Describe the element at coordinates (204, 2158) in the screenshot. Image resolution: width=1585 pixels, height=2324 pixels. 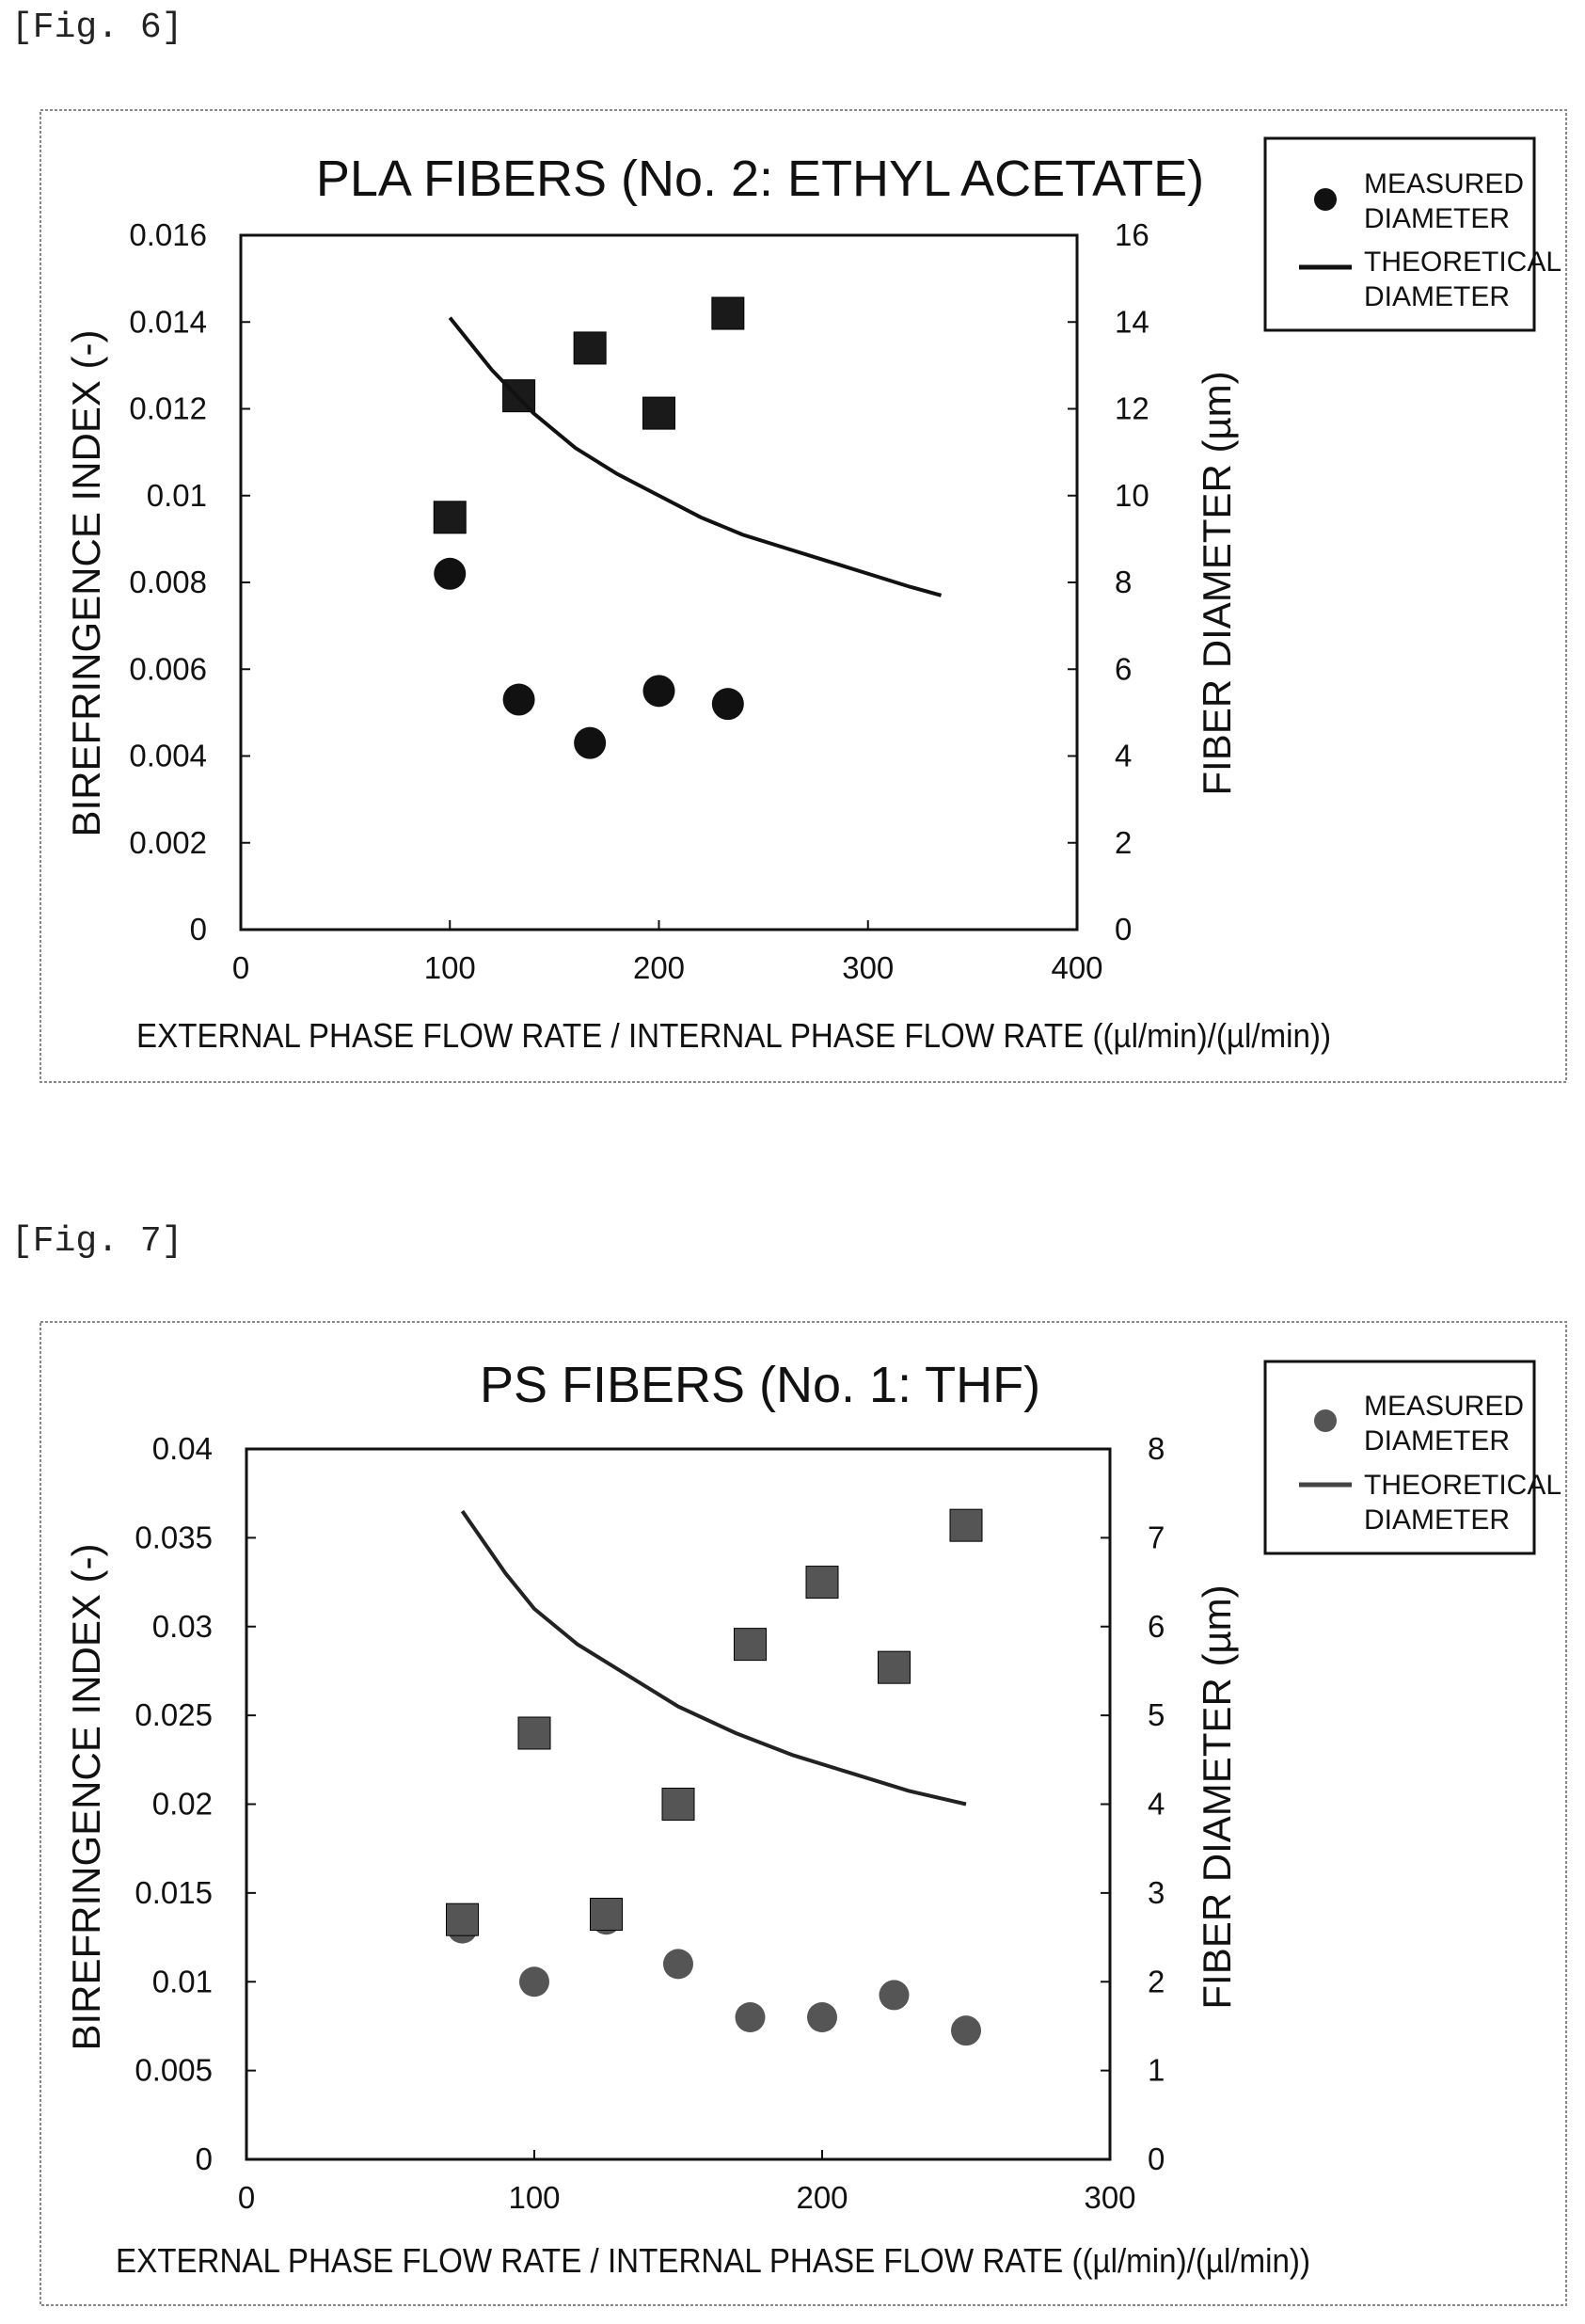
I see `chart-2-ytick-label: 0` at that location.